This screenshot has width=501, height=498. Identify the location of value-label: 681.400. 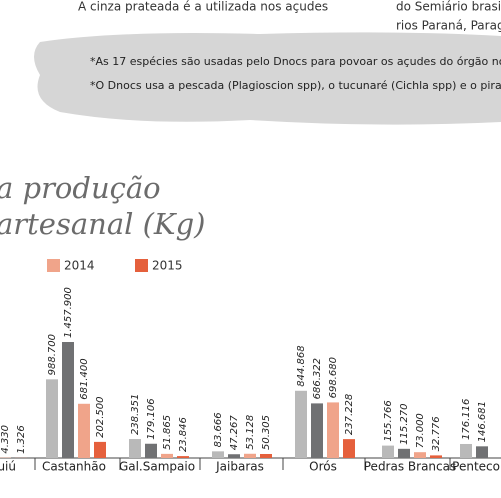
(84, 378).